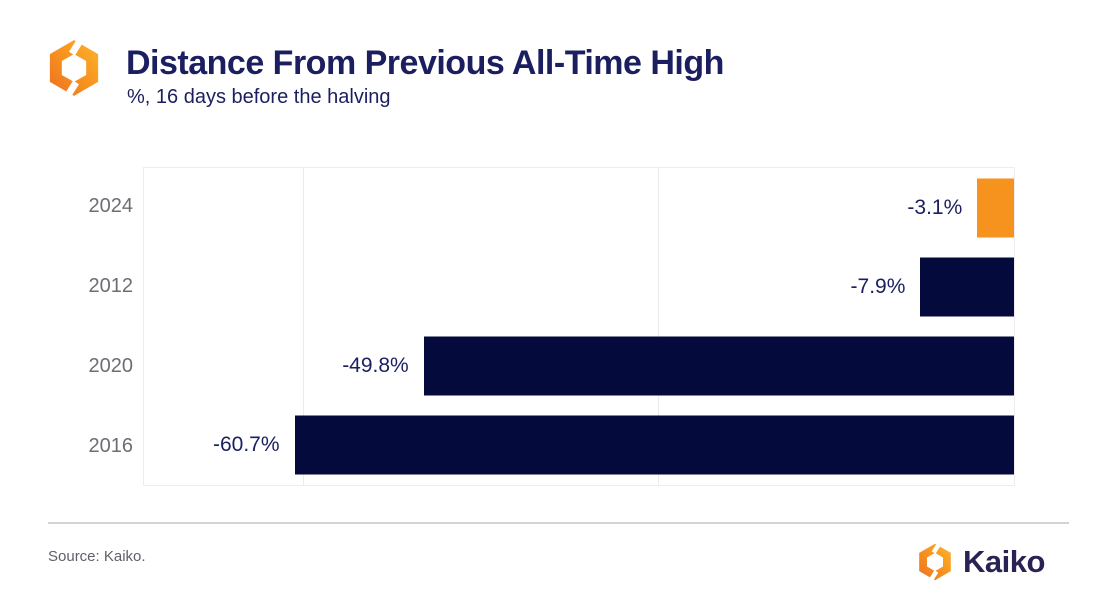  Describe the element at coordinates (995, 208) in the screenshot. I see `bar-2024` at that location.